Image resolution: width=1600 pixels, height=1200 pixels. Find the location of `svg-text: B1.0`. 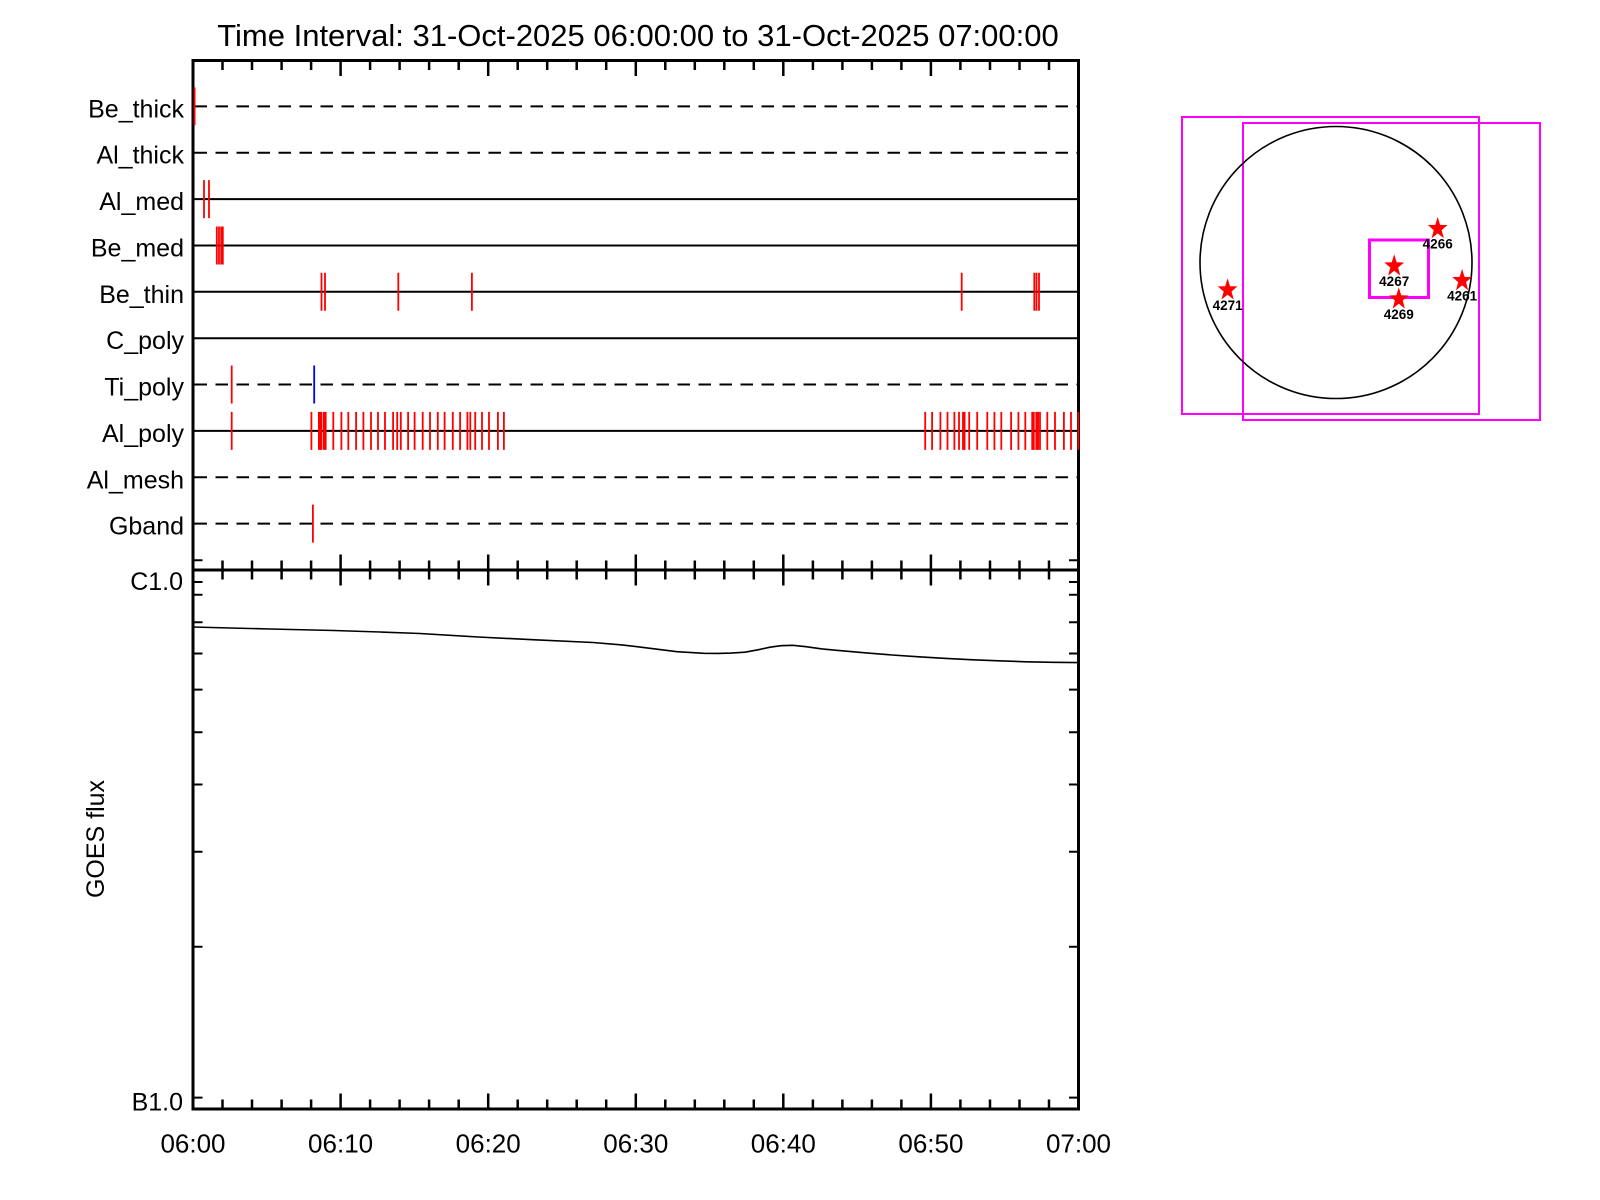

svg-text: B1.0 is located at coordinates (157, 1103).